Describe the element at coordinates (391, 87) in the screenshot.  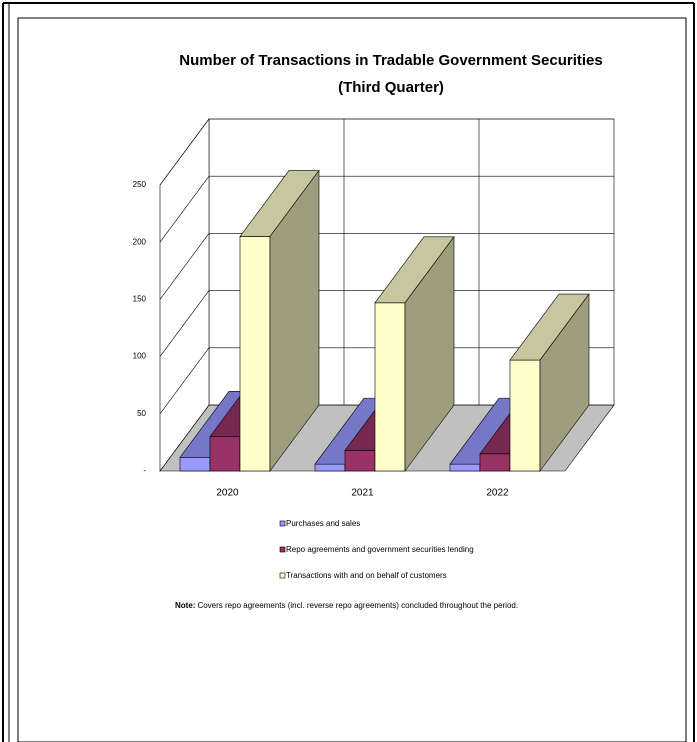
I see `chart-subtitle: (Third Quarter)` at that location.